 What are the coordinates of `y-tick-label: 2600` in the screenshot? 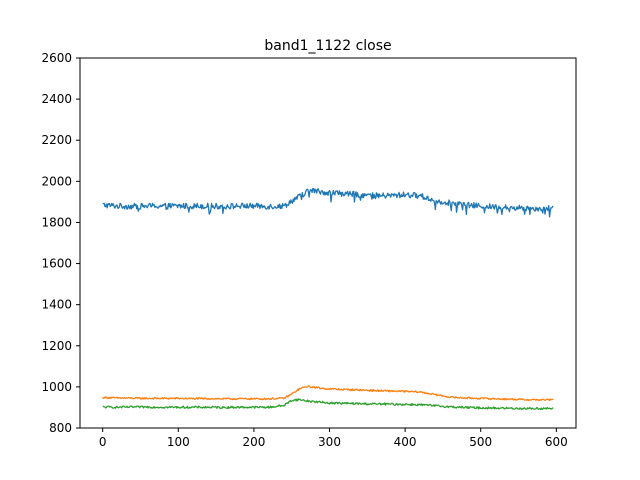 It's located at (56, 58).